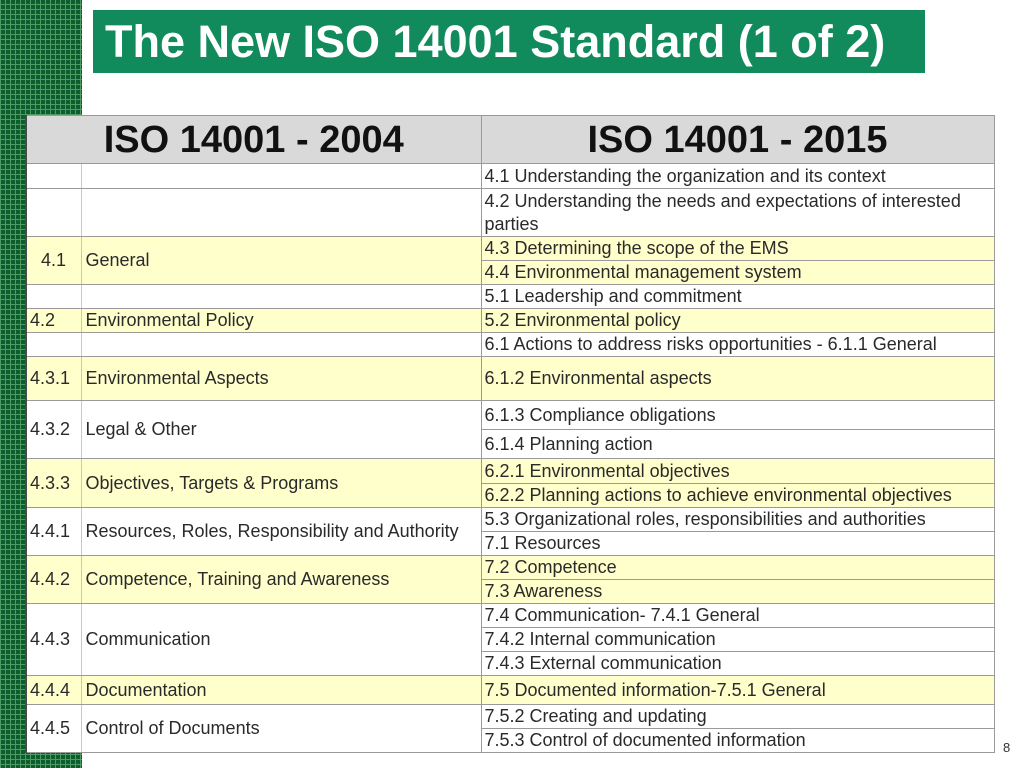 The width and height of the screenshot is (1024, 768). What do you see at coordinates (737, 716) in the screenshot?
I see `clause-2015: 7.5.2 Creating and updating` at bounding box center [737, 716].